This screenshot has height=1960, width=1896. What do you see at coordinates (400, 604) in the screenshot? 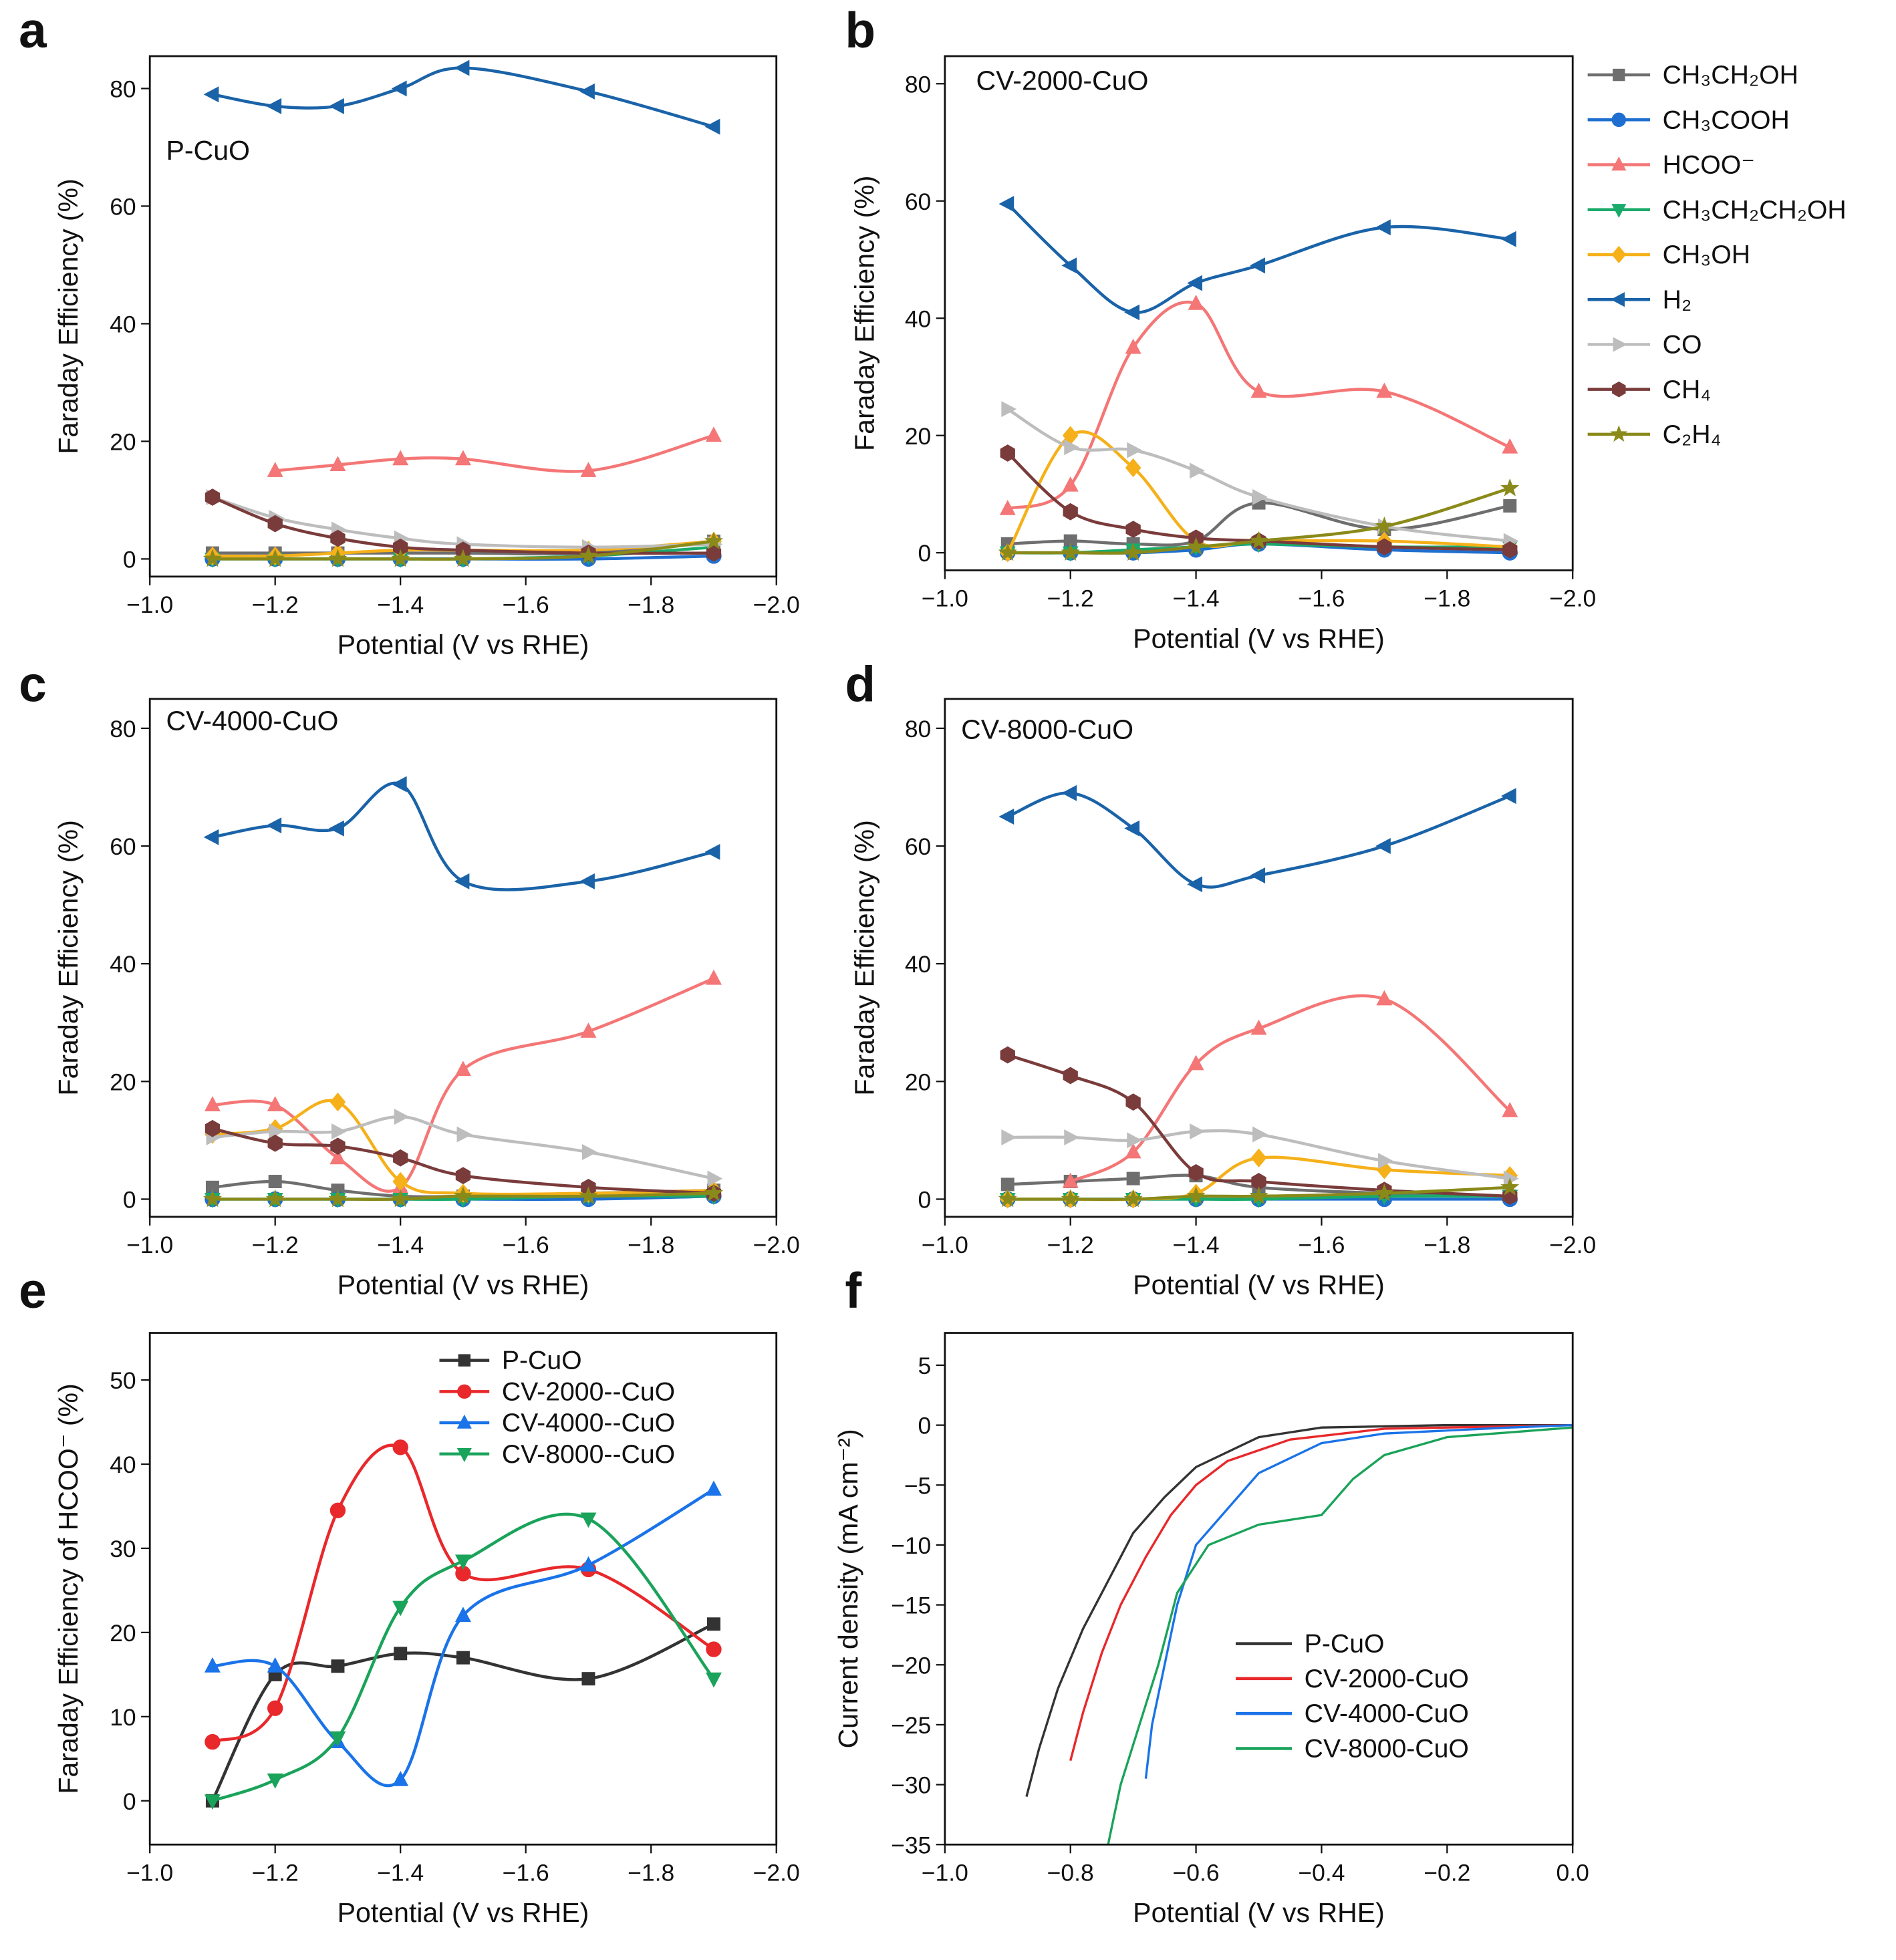
I see `x-tick-label: −1.4` at bounding box center [400, 604].